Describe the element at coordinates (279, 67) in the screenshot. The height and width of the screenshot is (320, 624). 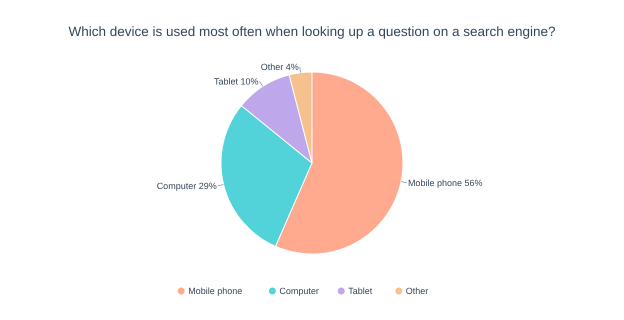
I see `category-label: Other 4%` at that location.